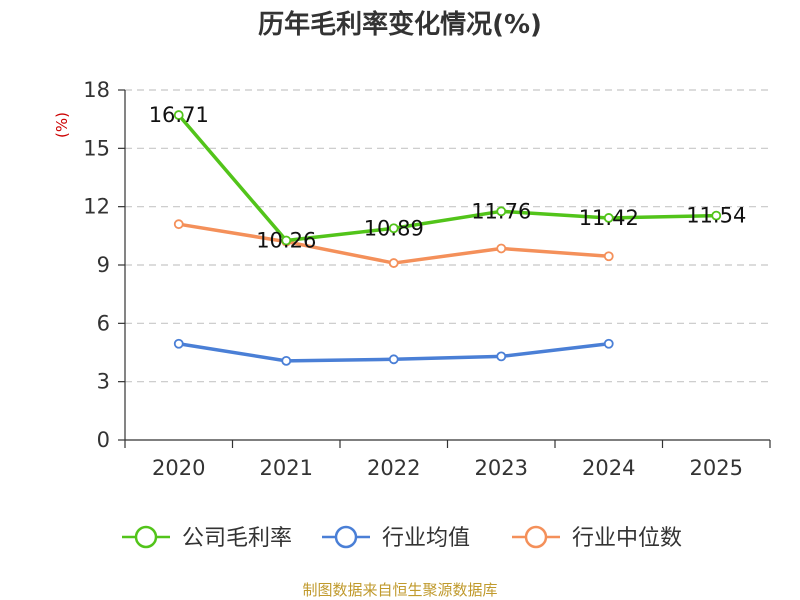 This screenshot has width=800, height=600. I want to click on data-label: 16.71, so click(179, 115).